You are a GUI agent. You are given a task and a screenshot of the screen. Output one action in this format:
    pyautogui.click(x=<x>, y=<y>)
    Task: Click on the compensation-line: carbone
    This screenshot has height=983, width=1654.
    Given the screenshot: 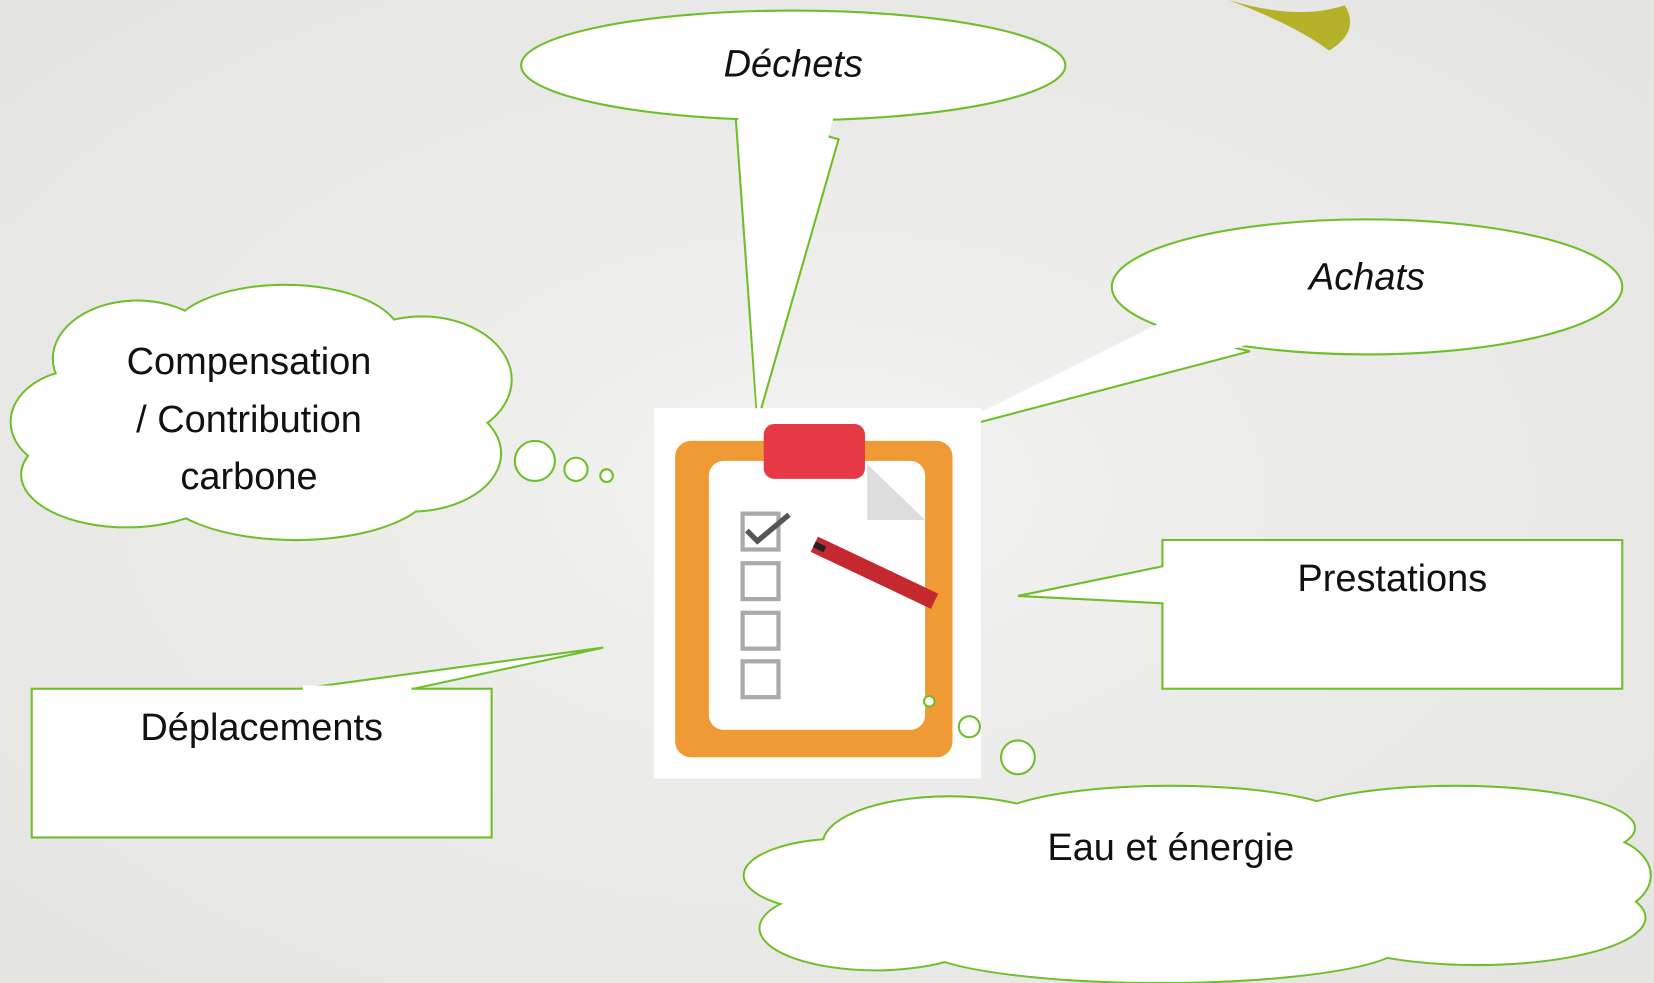 What is the action you would take?
    pyautogui.click(x=248, y=477)
    